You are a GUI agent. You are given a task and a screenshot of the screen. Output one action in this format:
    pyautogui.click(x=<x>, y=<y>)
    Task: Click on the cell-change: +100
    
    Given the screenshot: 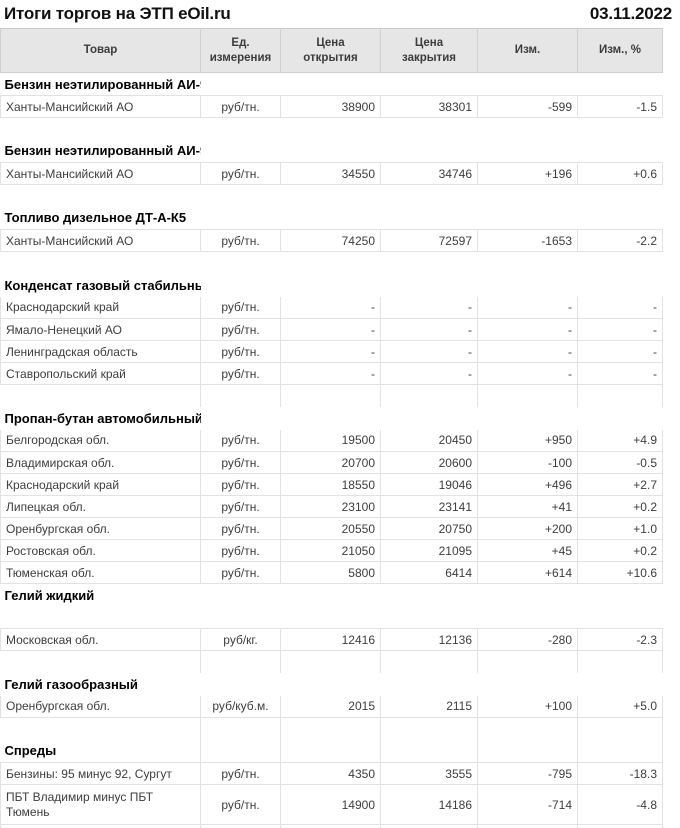 What is the action you would take?
    pyautogui.click(x=527, y=706)
    